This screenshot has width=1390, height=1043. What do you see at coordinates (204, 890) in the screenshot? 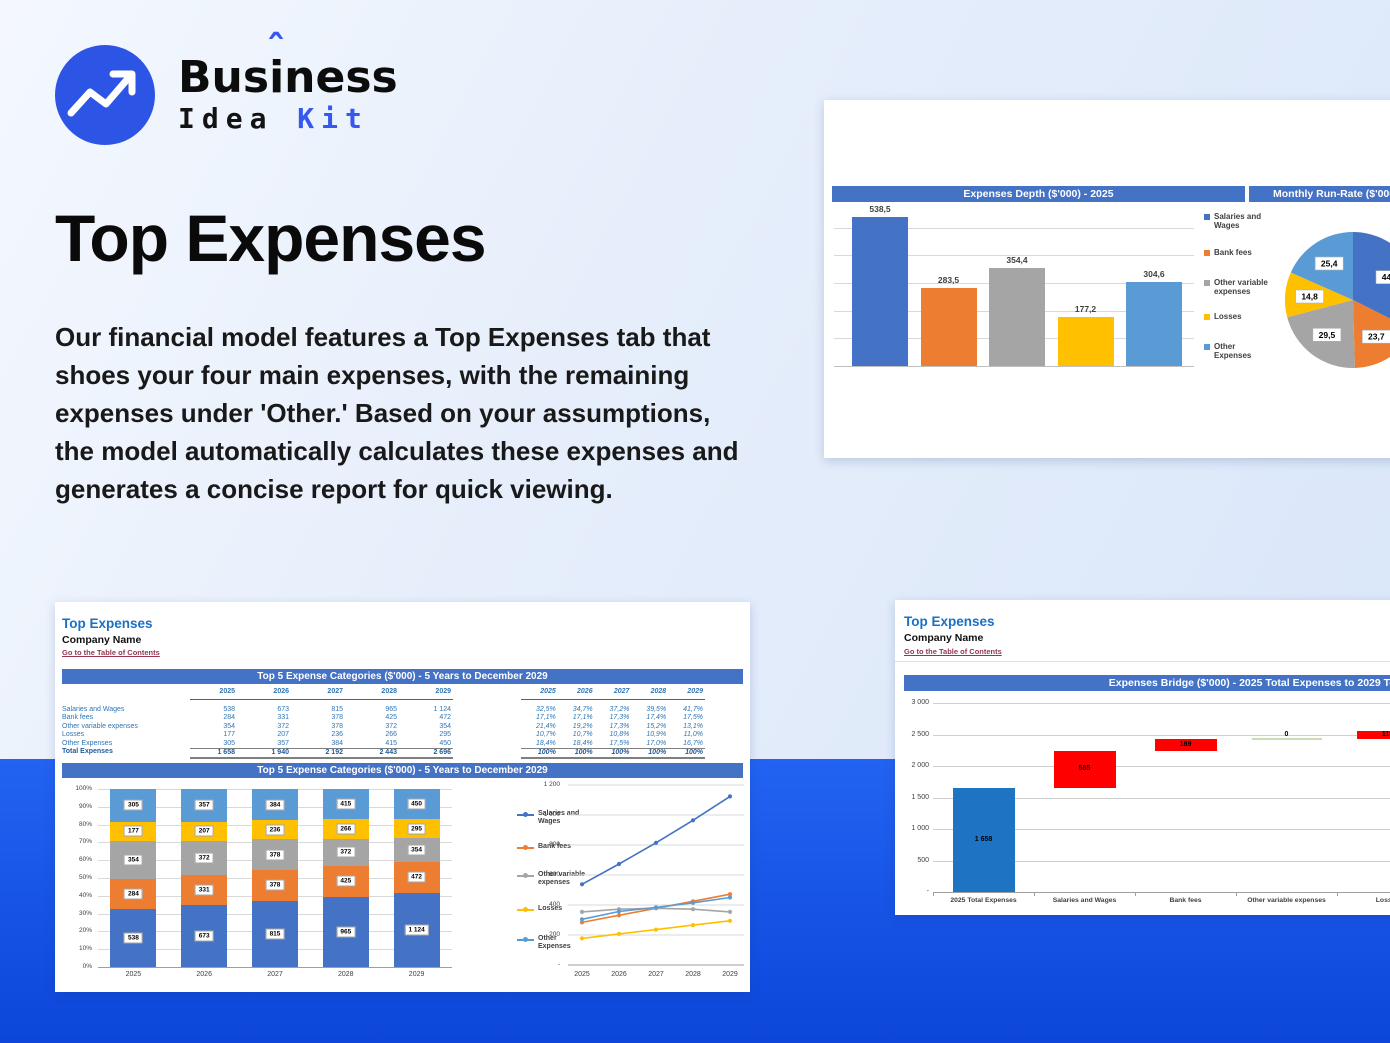
I see `segment-value-label: 331` at bounding box center [204, 890].